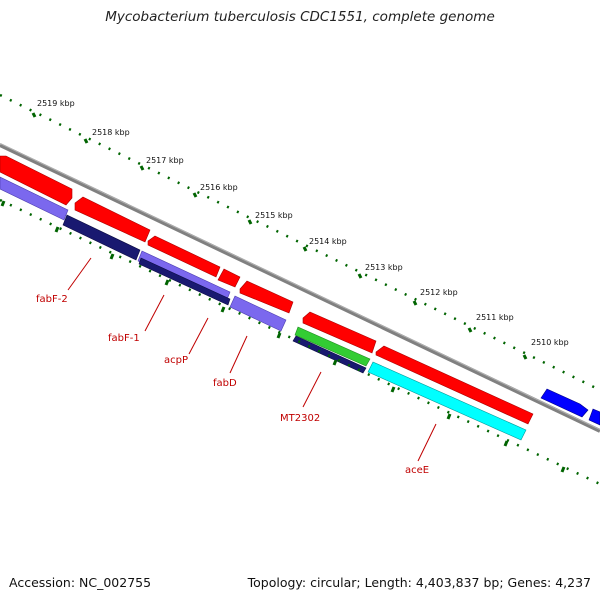  Describe the element at coordinates (184, 256) in the screenshot. I see `gene-acpP-forward` at that location.